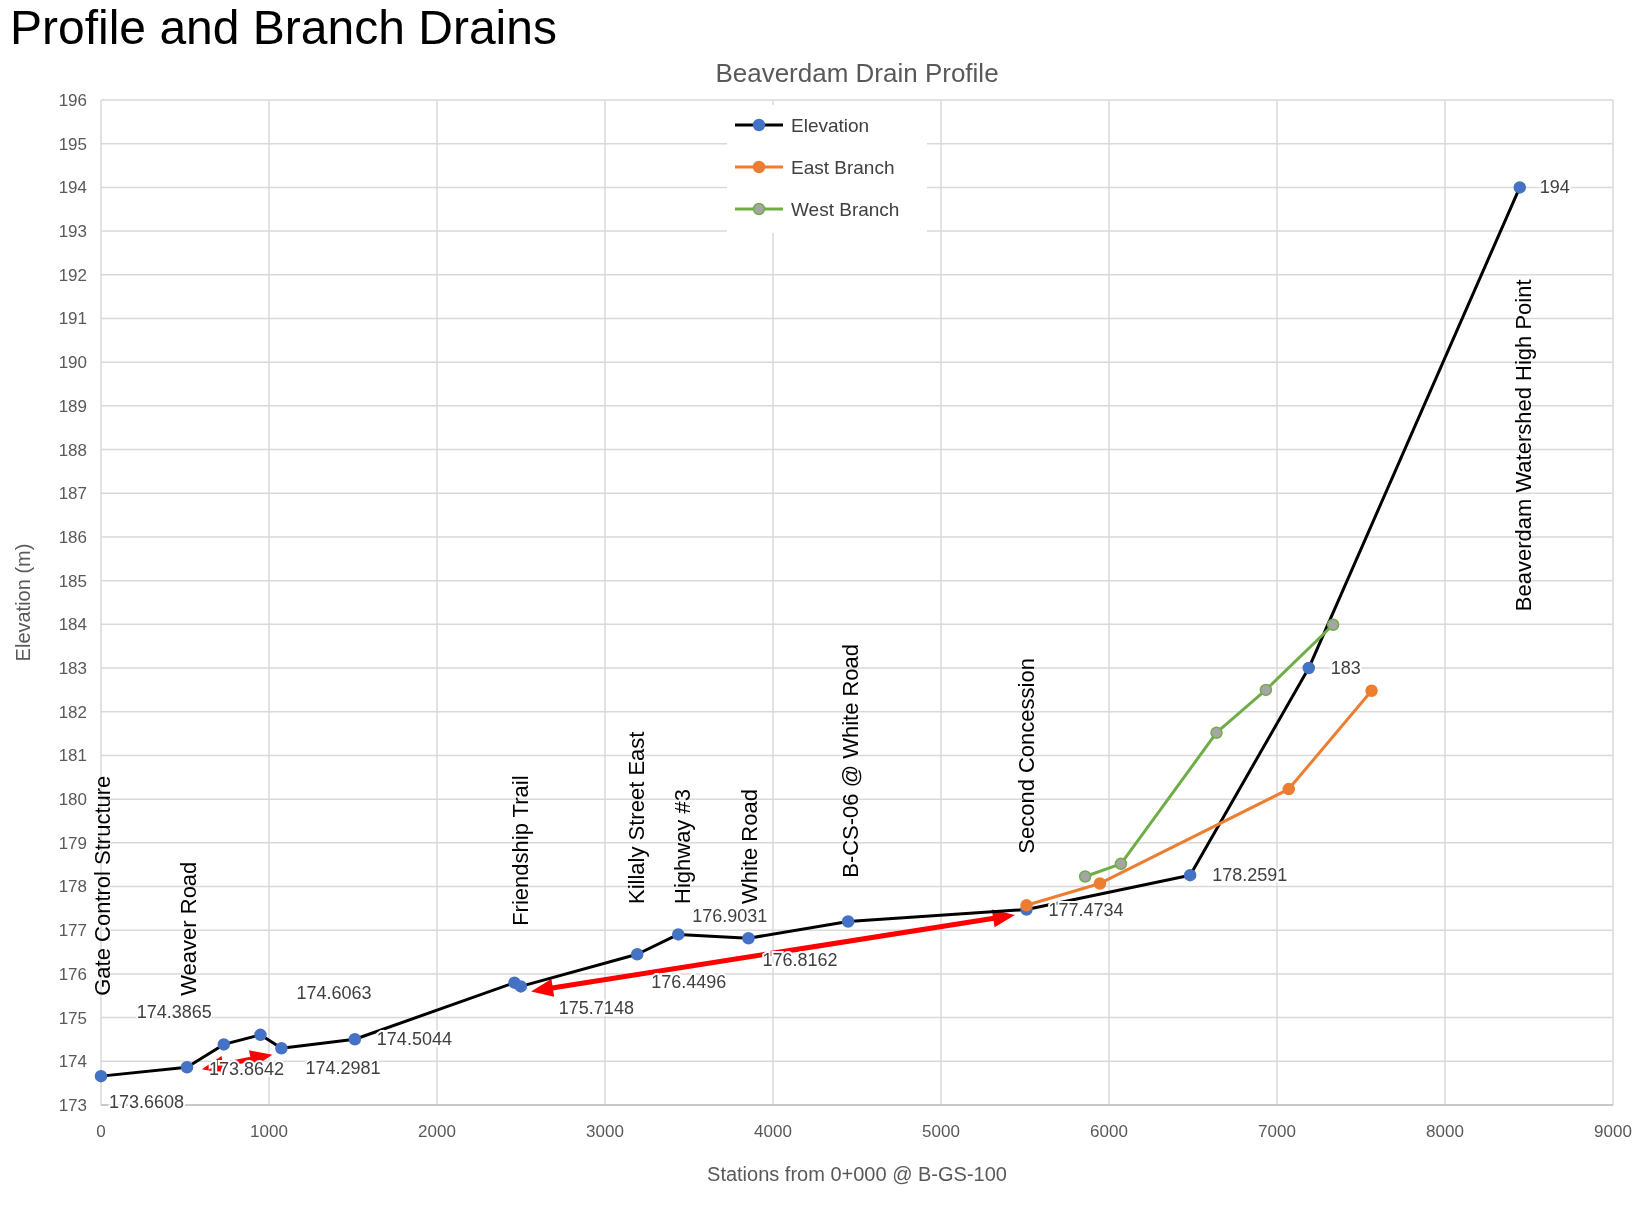 Image resolution: width=1646 pixels, height=1227 pixels. I want to click on x-tick-label: 3000, so click(605, 1131).